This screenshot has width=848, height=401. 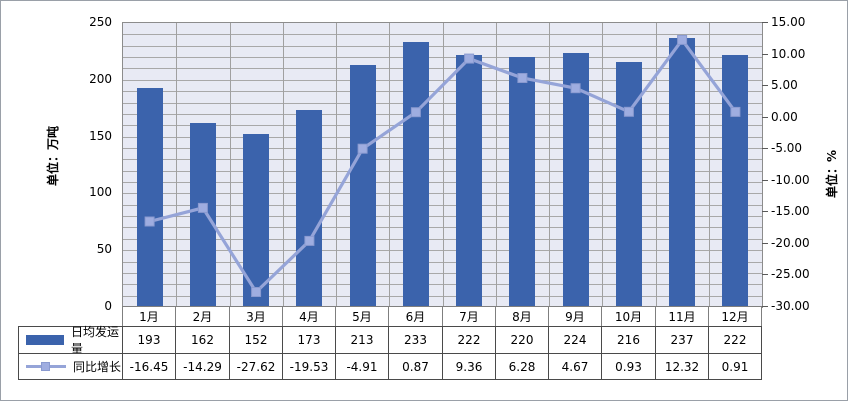 I want to click on left-axis-tick: 50, so click(x=104, y=249).